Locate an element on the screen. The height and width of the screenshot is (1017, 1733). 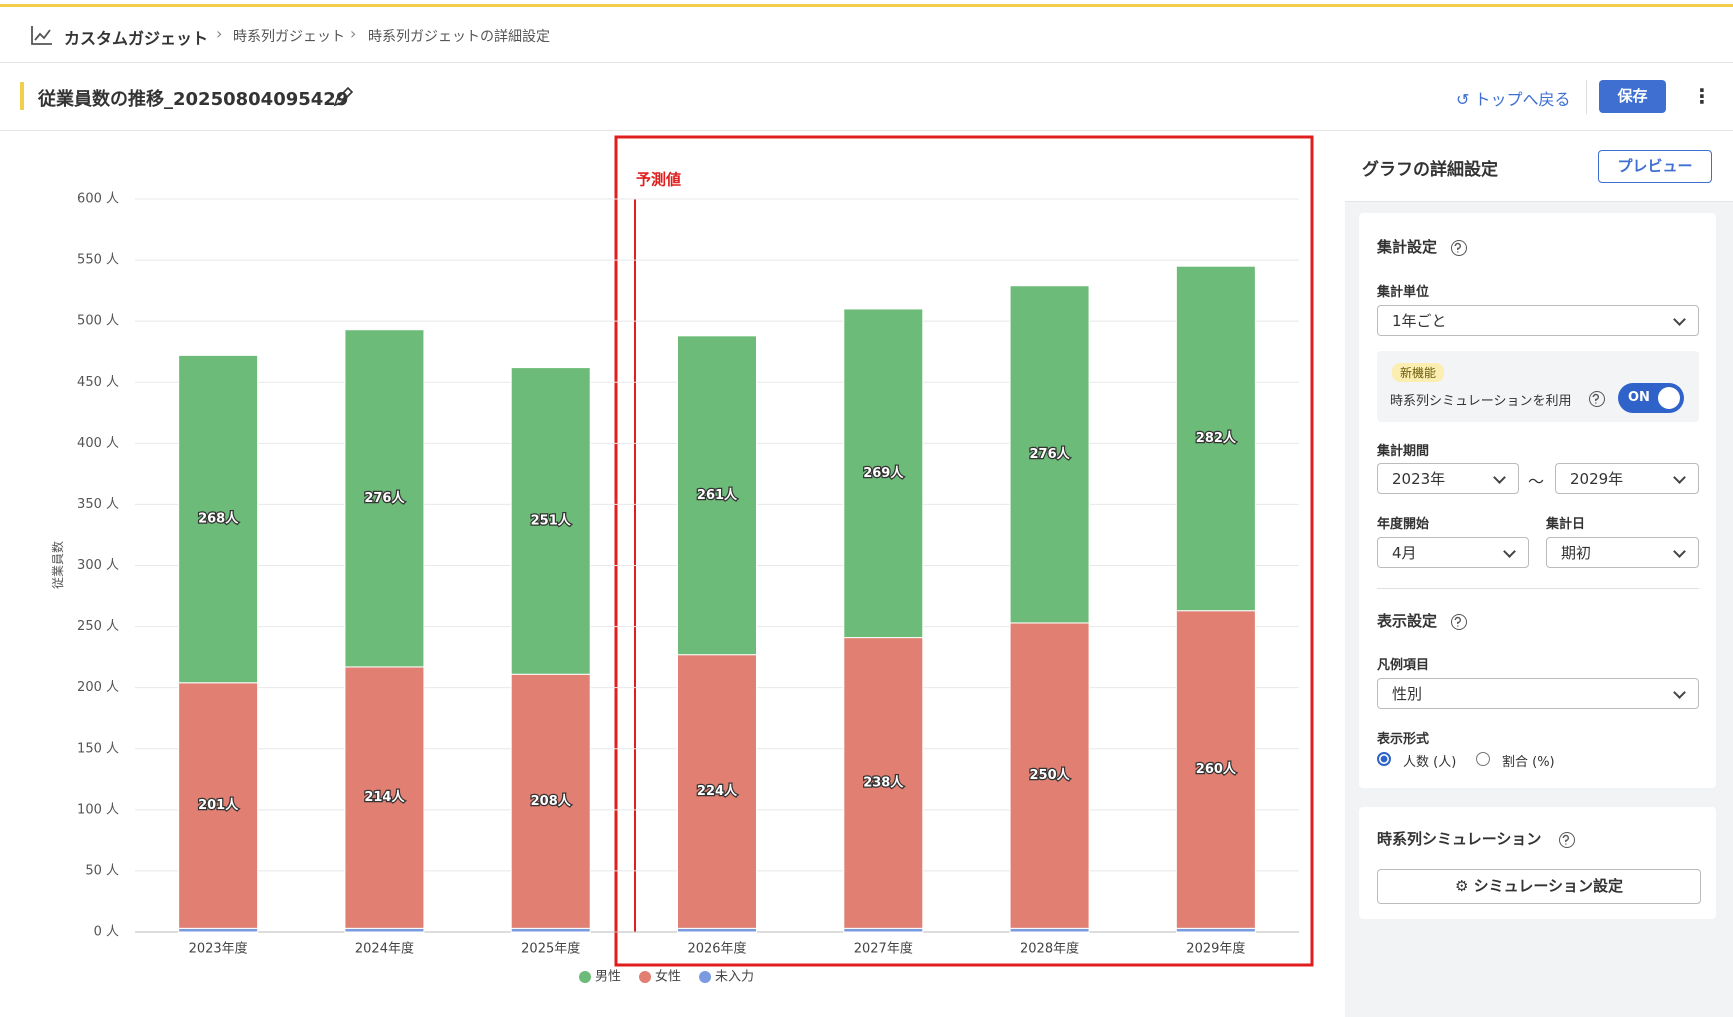
data-label: 251人 is located at coordinates (551, 520).